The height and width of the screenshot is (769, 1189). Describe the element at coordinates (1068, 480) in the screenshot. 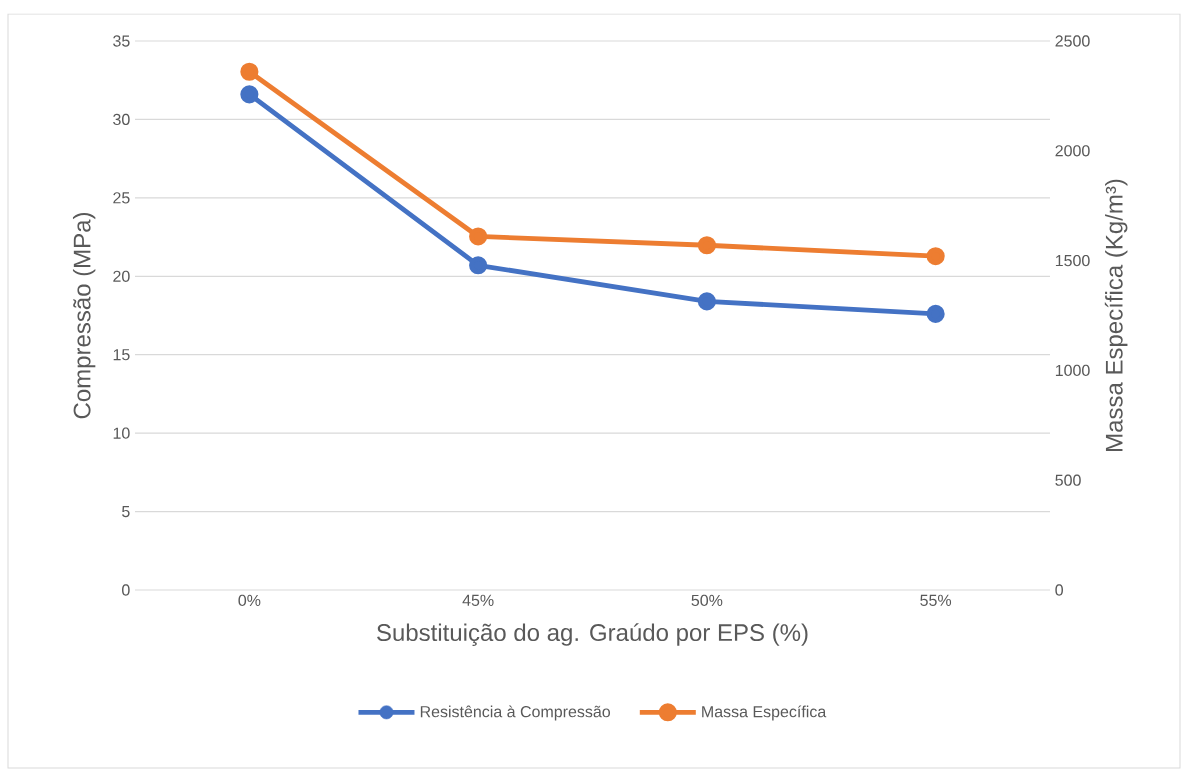

I see `y2-tick-label: 500` at that location.